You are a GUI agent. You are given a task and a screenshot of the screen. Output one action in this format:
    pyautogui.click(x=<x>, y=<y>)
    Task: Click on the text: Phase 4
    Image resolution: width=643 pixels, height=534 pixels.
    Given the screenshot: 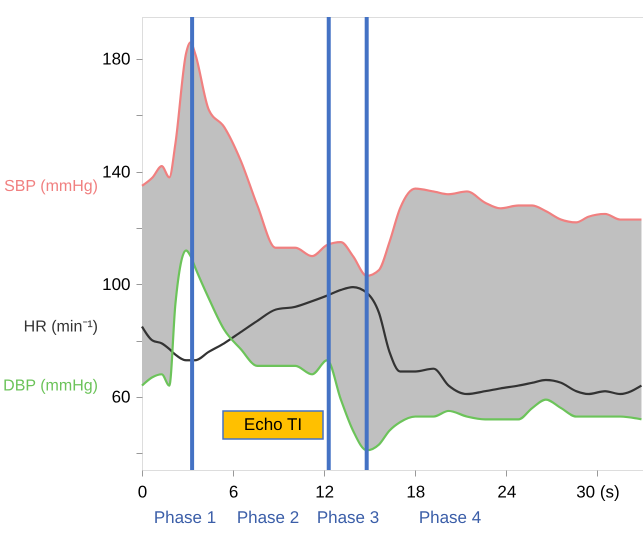 What is the action you would take?
    pyautogui.click(x=450, y=517)
    